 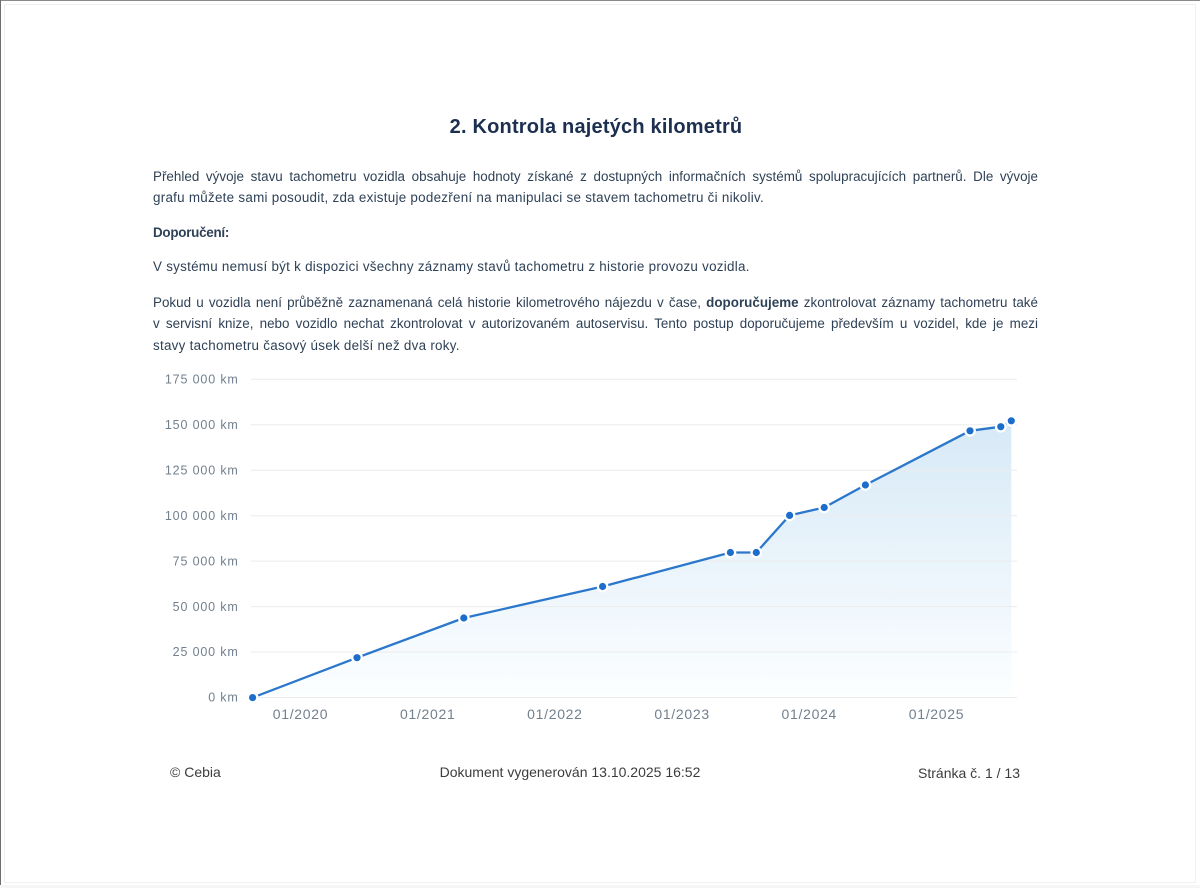 What do you see at coordinates (202, 425) in the screenshot?
I see `svg-text: 150 000 km` at bounding box center [202, 425].